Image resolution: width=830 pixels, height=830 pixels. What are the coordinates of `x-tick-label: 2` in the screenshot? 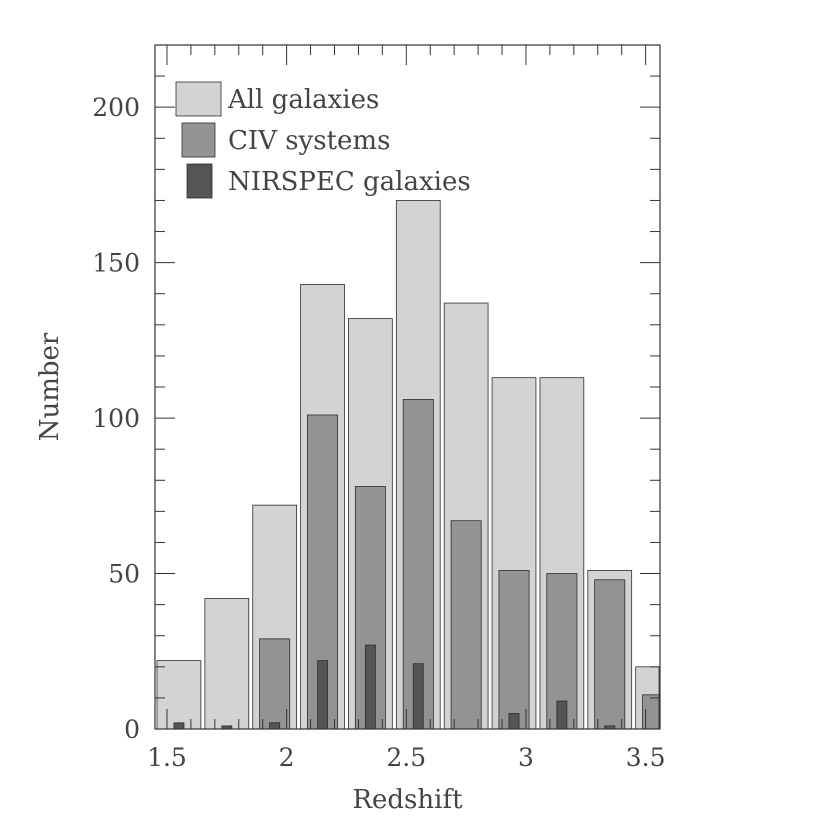 It's located at (287, 757).